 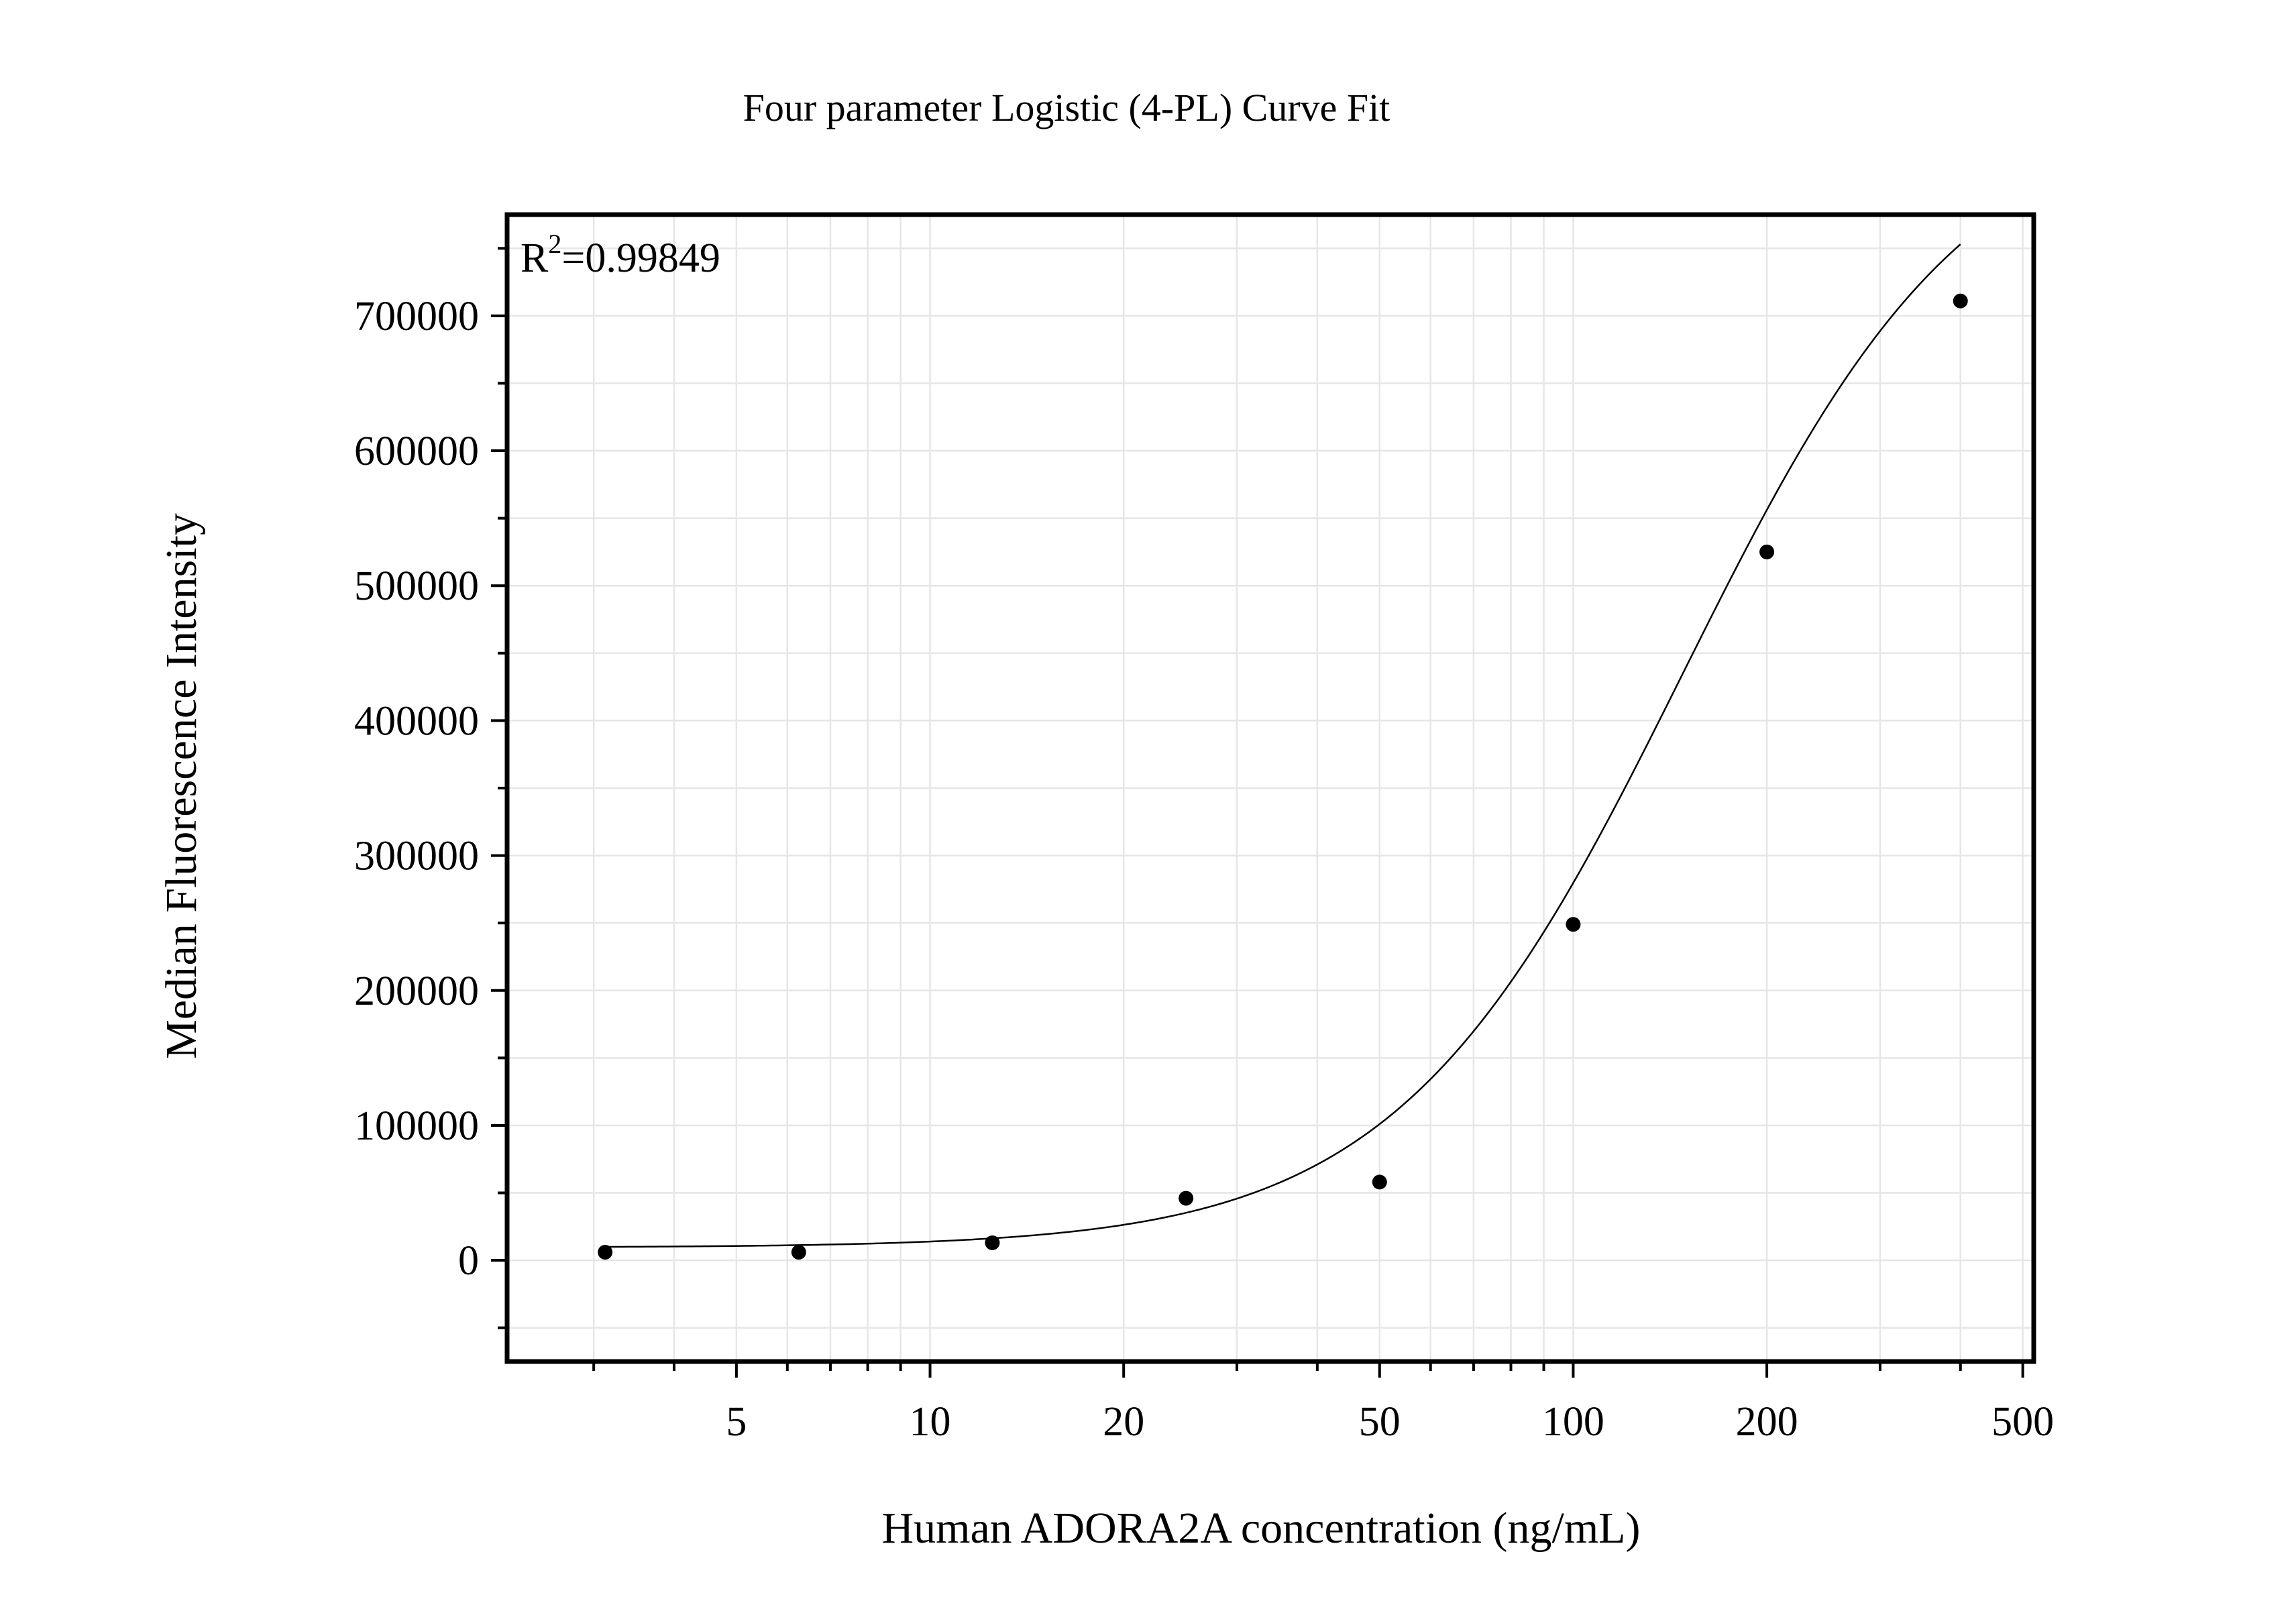 What do you see at coordinates (416, 721) in the screenshot?
I see `y-tick-label: 400000` at bounding box center [416, 721].